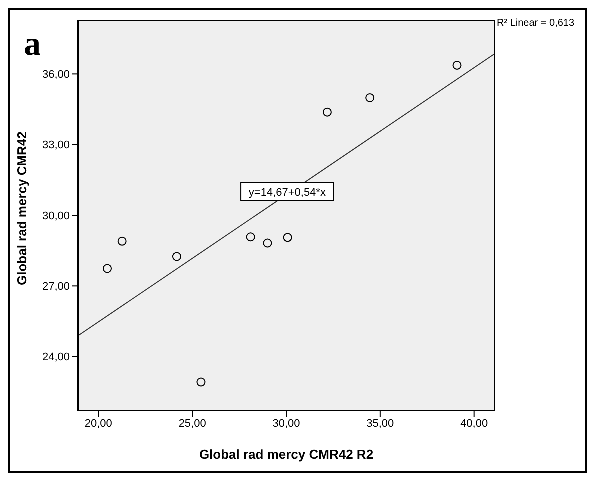 Image resolution: width=593 pixels, height=479 pixels. I want to click on x-tick-label: 40,00, so click(474, 424).